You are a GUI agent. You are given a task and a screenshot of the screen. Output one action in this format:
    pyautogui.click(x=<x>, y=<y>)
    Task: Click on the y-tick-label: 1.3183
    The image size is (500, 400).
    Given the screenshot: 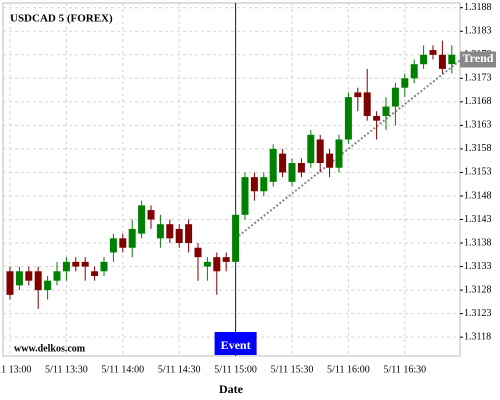 What is the action you would take?
    pyautogui.click(x=478, y=31)
    